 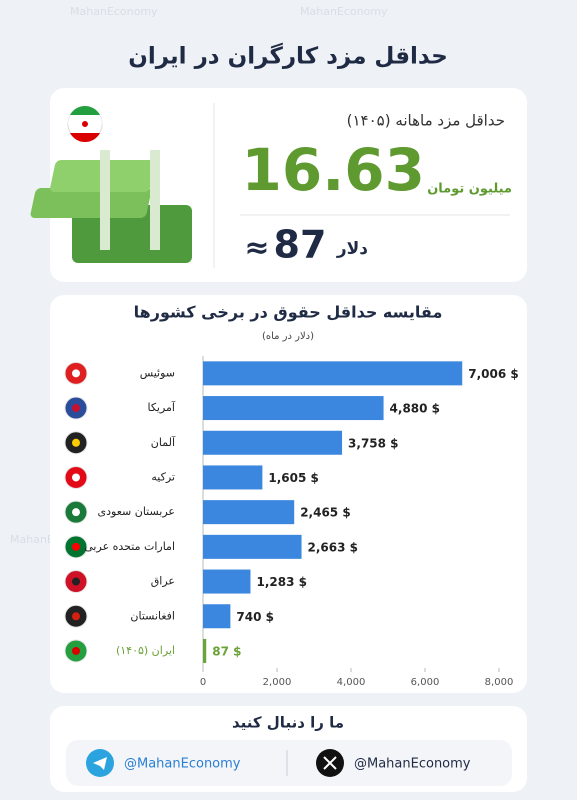 I want to click on category-label: عراق, so click(x=163, y=581).